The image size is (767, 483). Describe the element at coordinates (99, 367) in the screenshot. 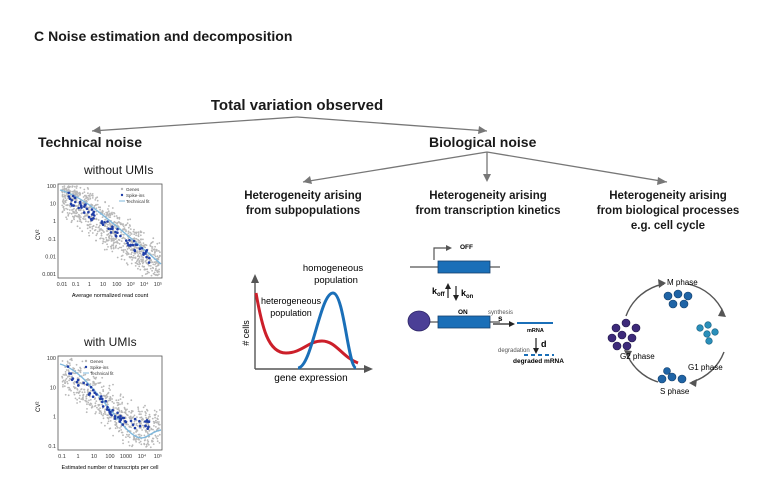

I see `legend-spikes: Spike-ins` at that location.